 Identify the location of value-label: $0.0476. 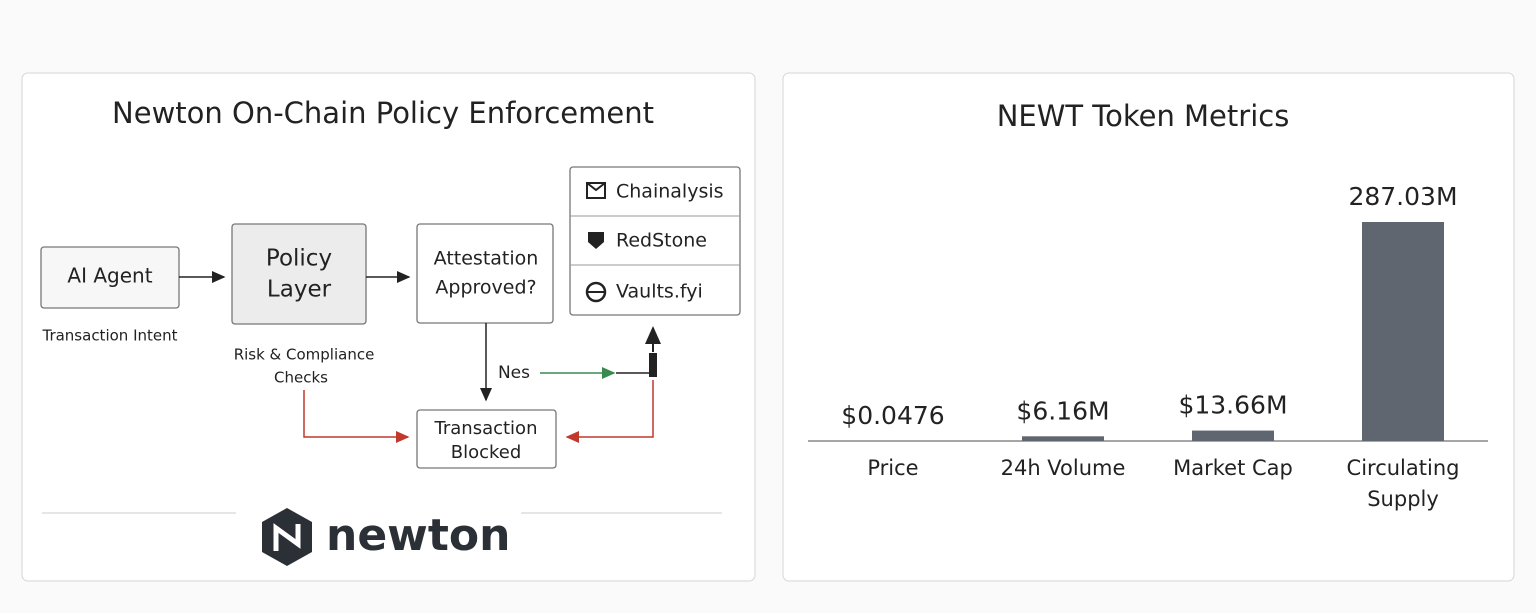
(892, 415).